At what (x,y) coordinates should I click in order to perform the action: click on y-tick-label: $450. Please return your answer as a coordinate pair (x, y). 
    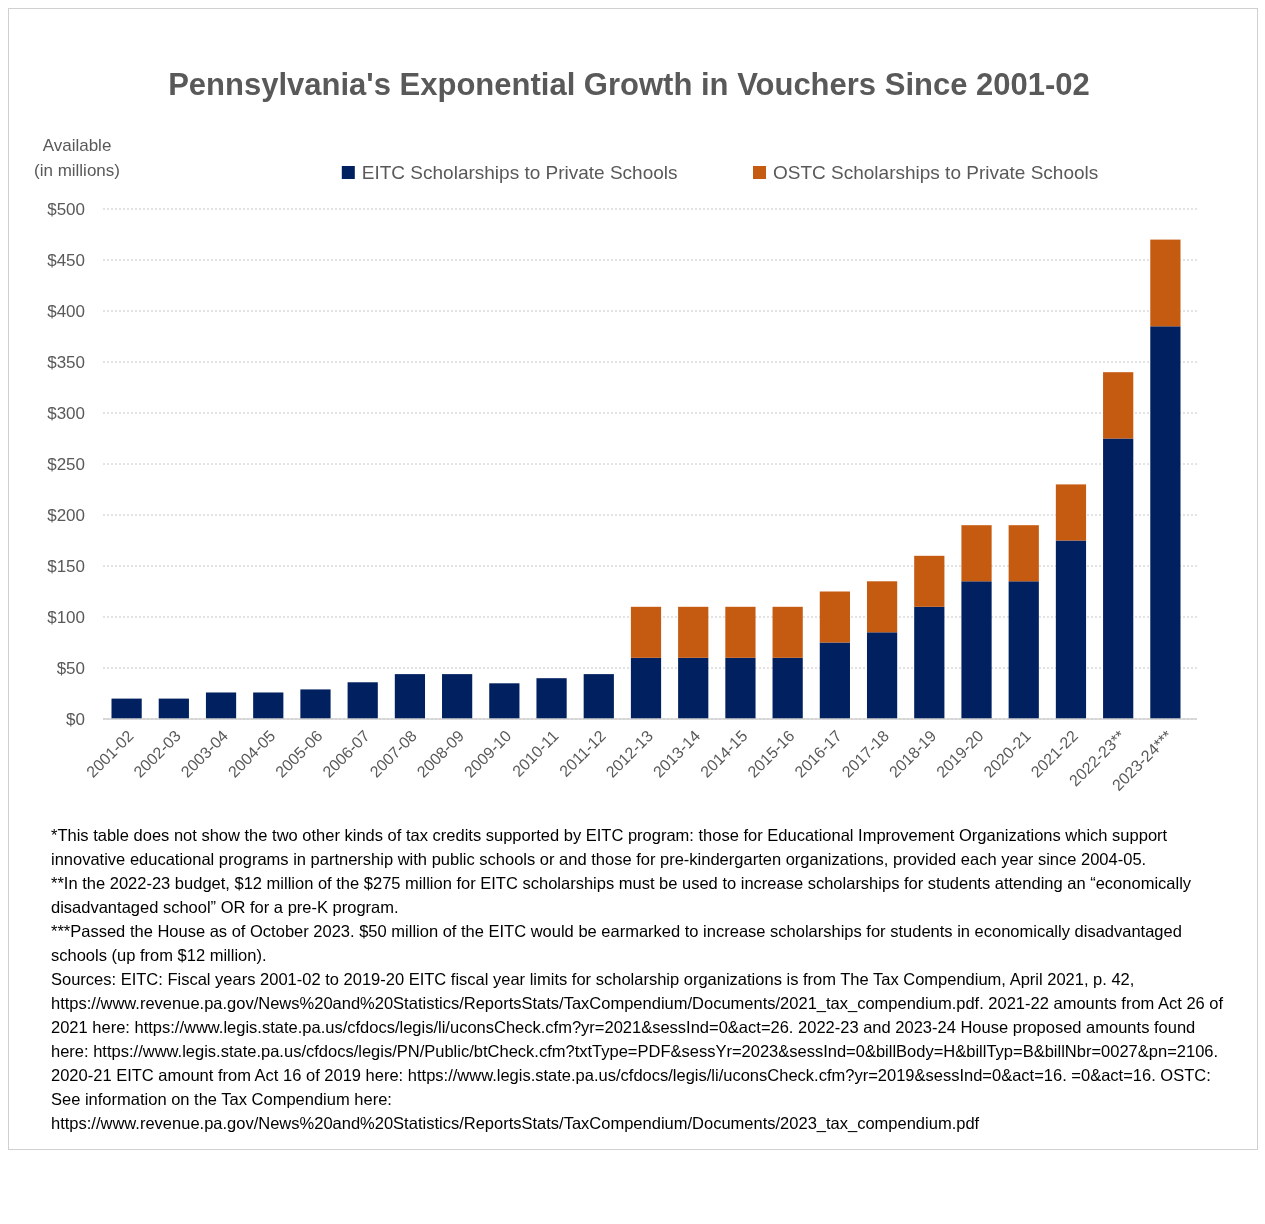
    Looking at the image, I should click on (66, 260).